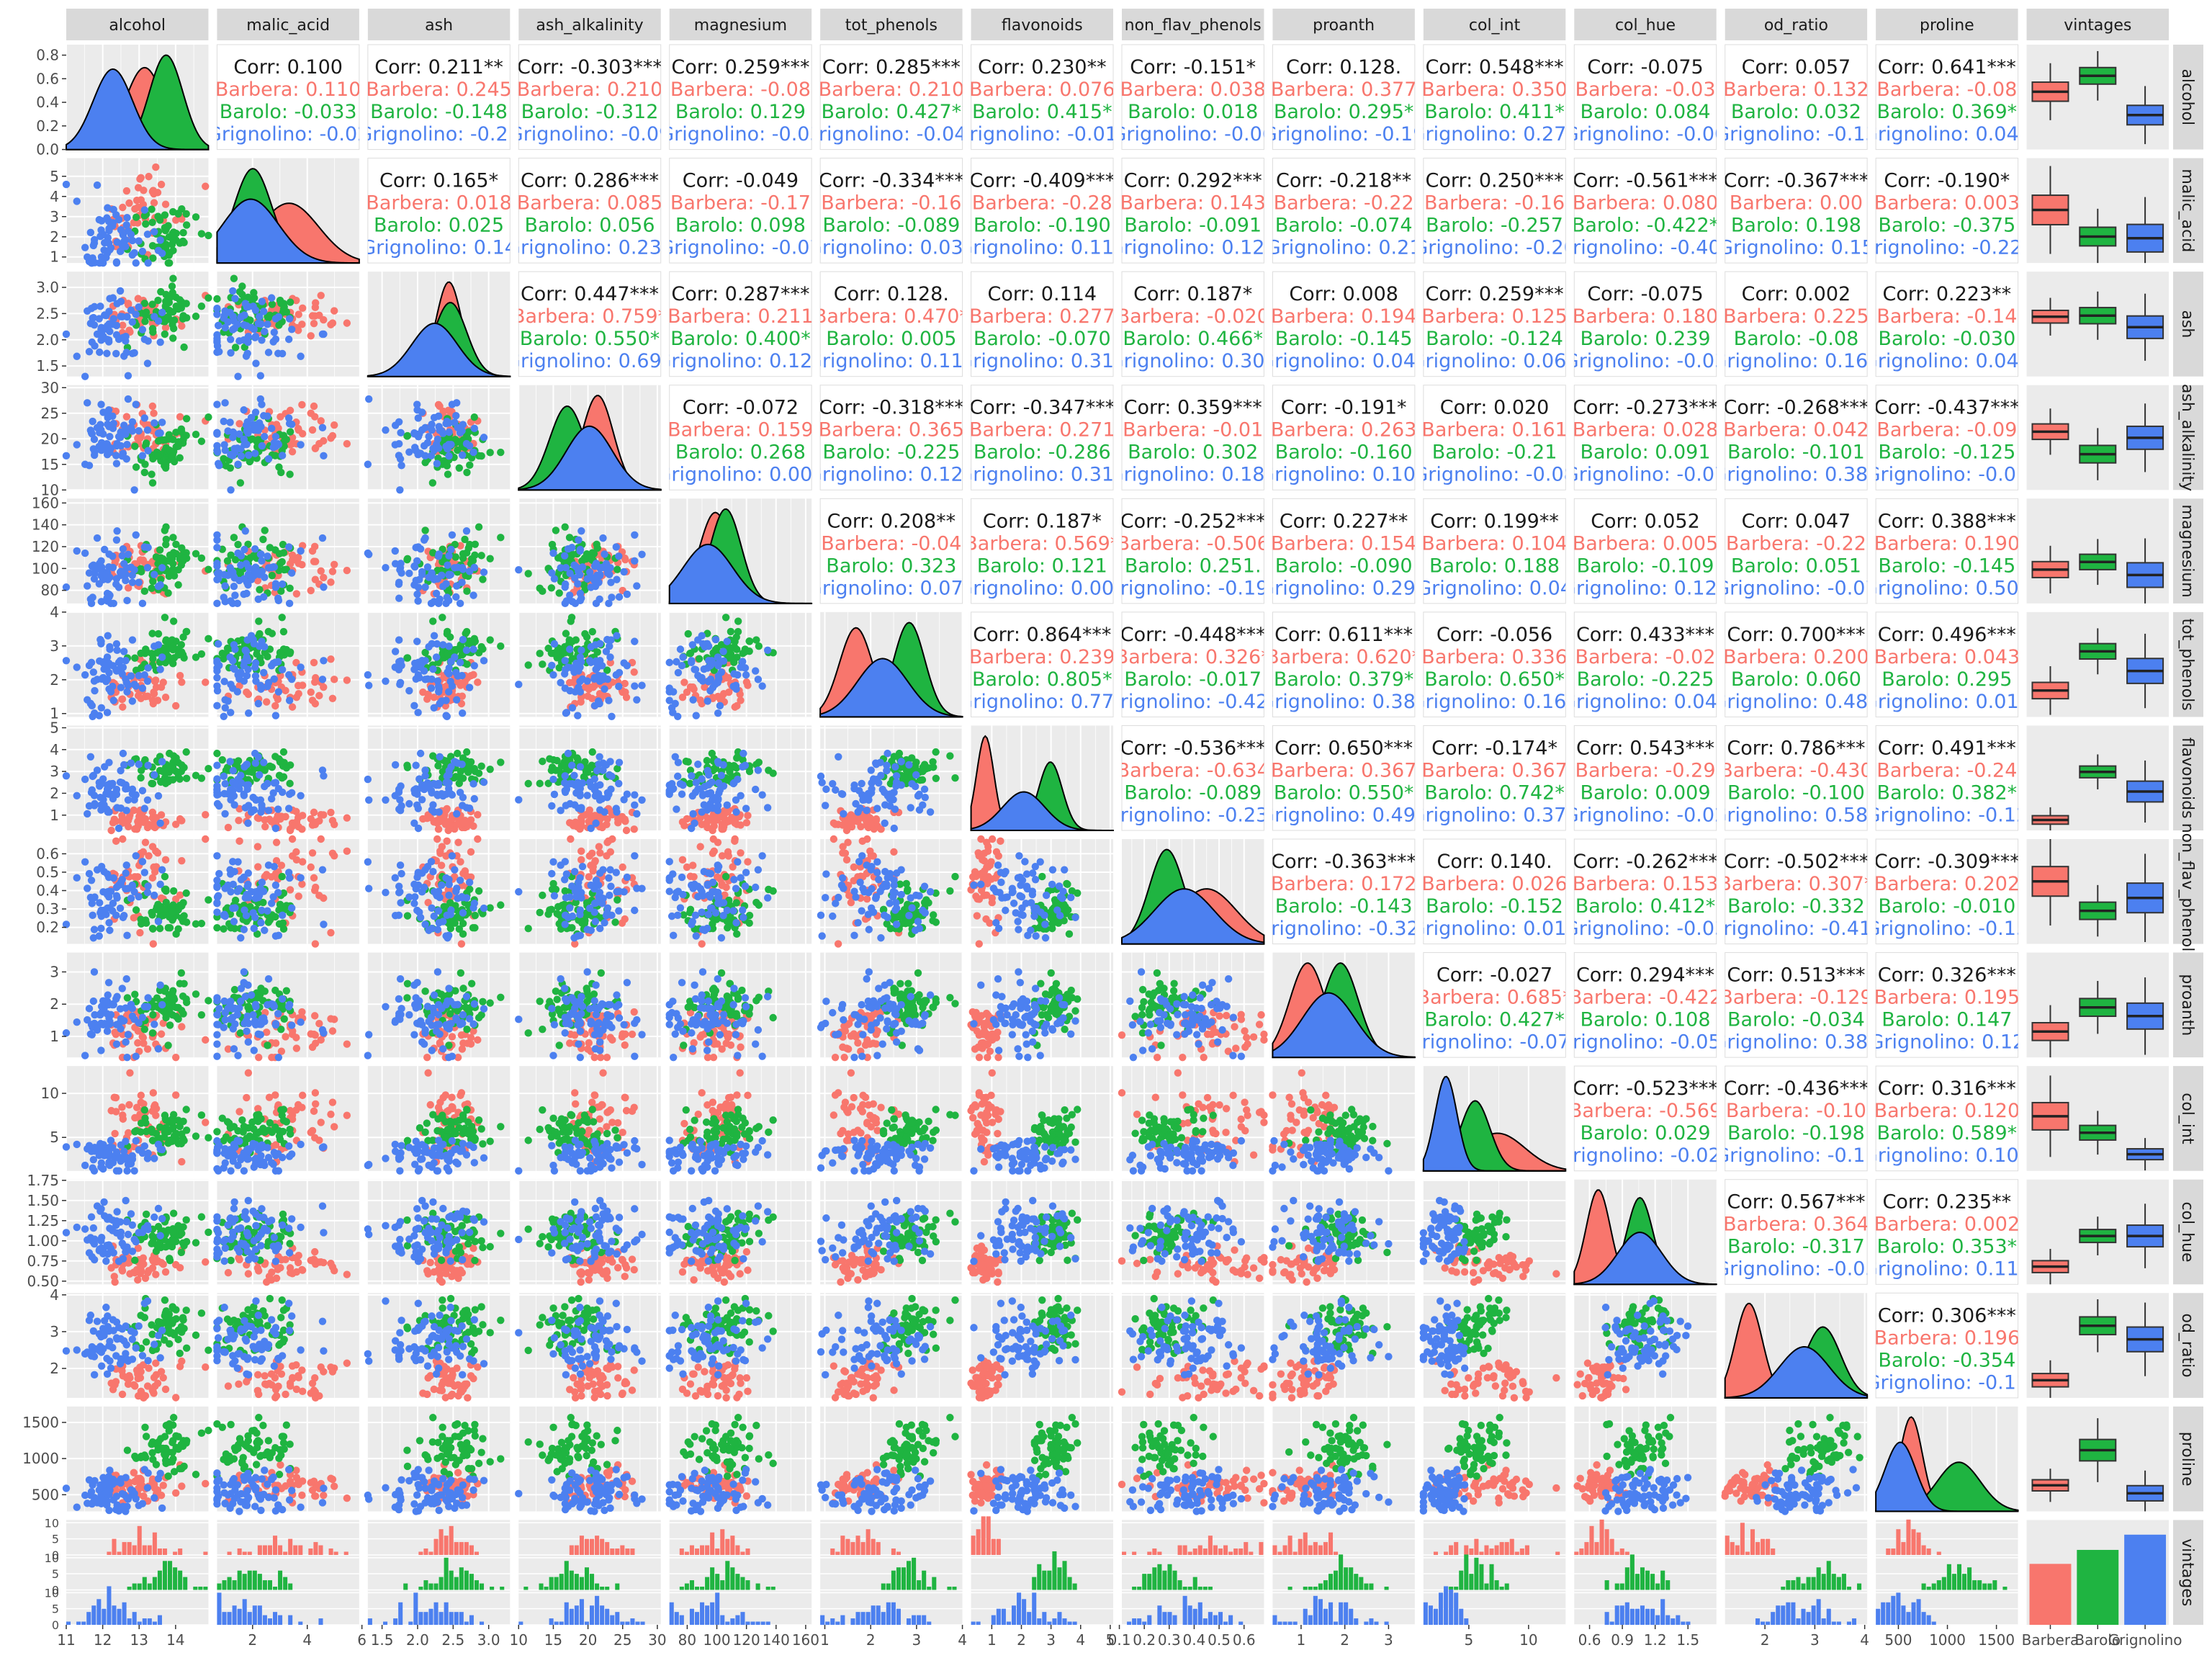 Image resolution: width=2212 pixels, height=1663 pixels. I want to click on y-tick-label: 1, so click(54, 257).